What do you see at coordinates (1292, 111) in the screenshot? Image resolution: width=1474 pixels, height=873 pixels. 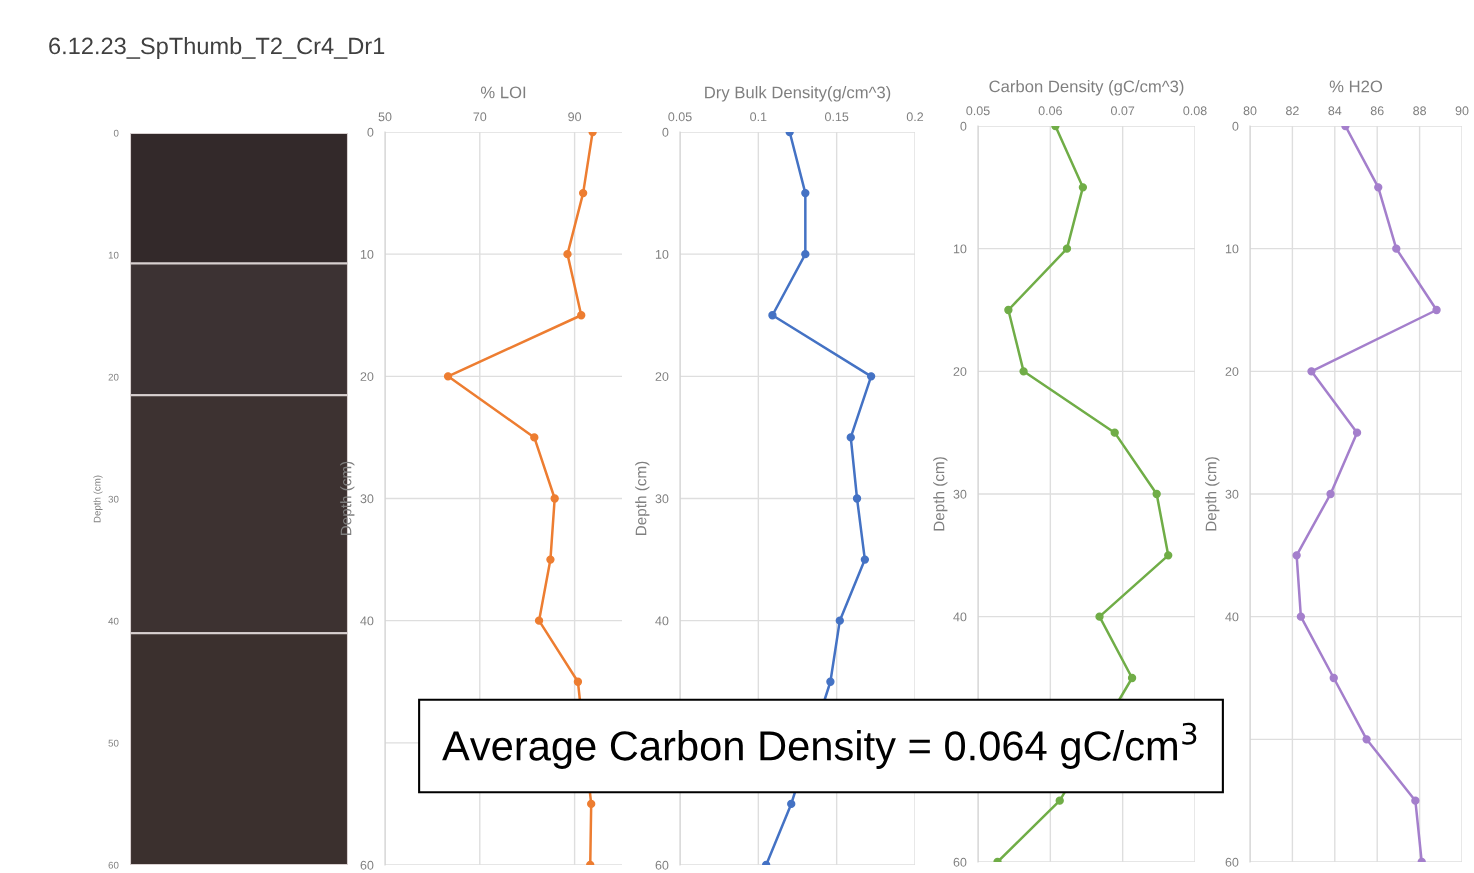 I see `x-tick-label: 82` at bounding box center [1292, 111].